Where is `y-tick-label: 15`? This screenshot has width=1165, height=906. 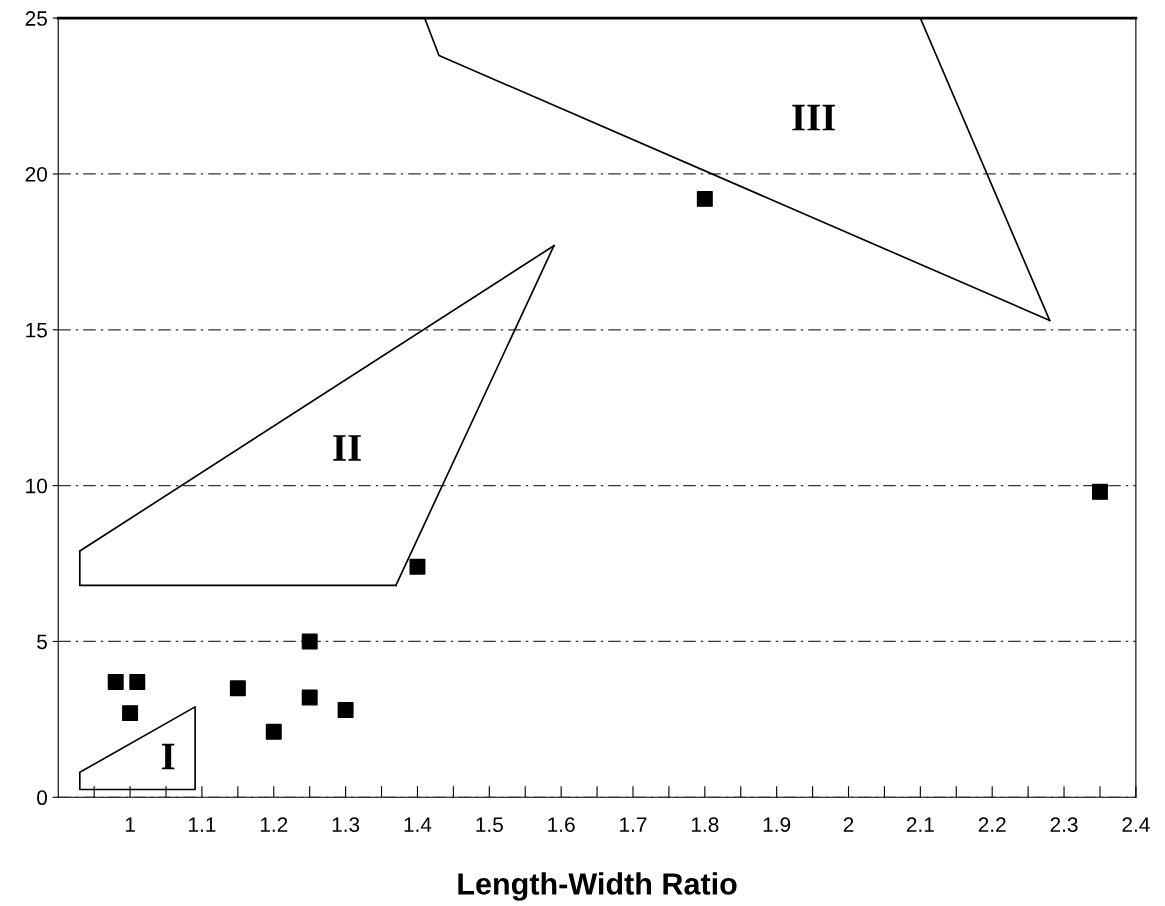
y-tick-label: 15 is located at coordinates (36, 330).